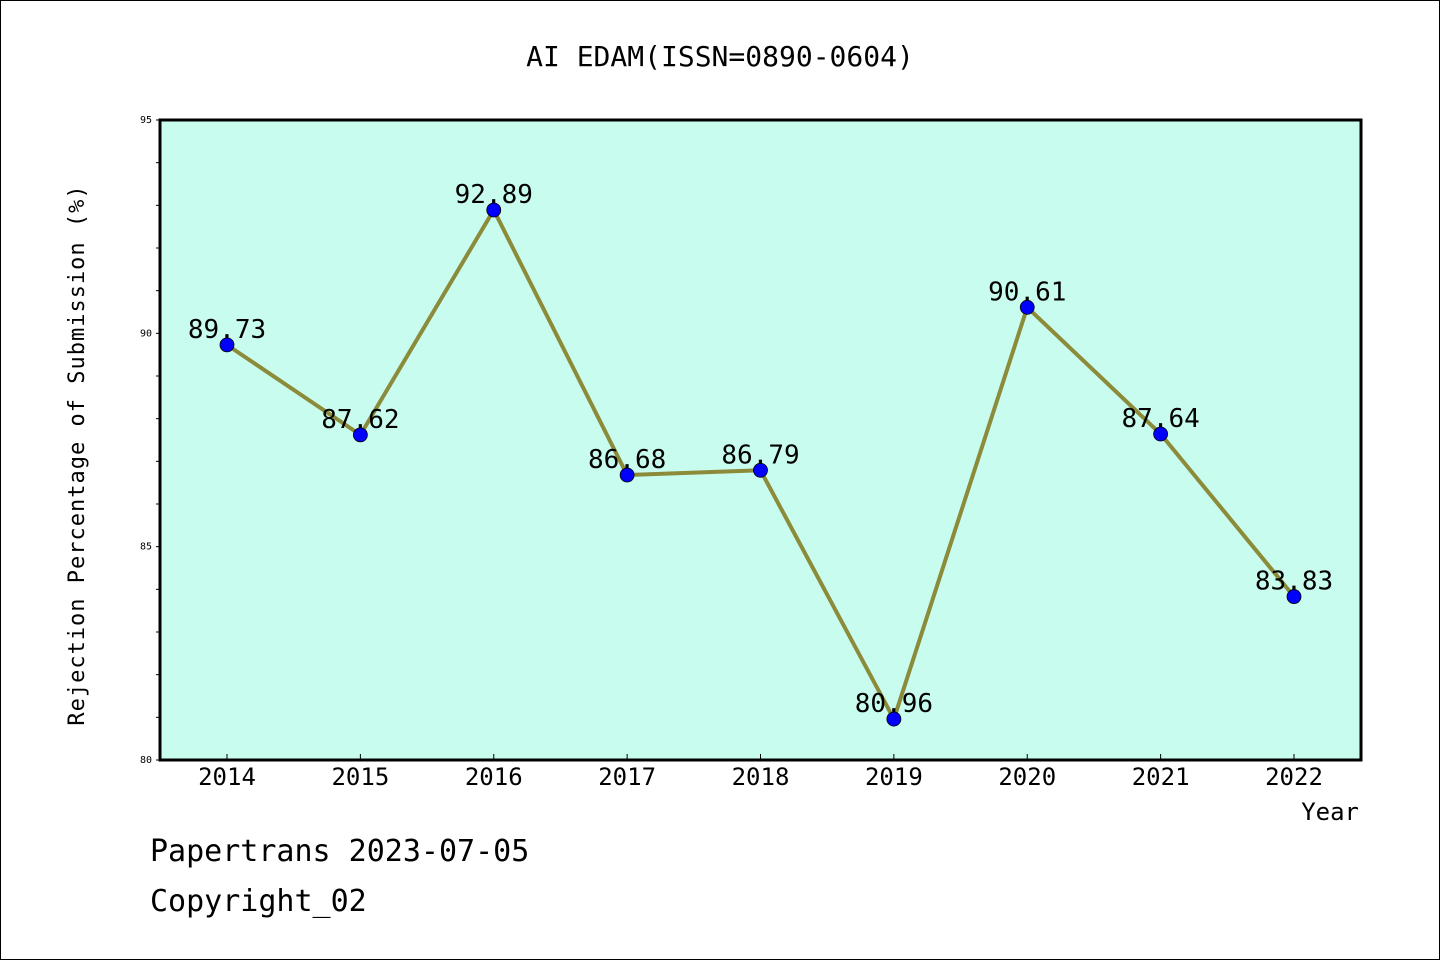  What do you see at coordinates (627, 777) in the screenshot?
I see `x-tick-label: 2017` at bounding box center [627, 777].